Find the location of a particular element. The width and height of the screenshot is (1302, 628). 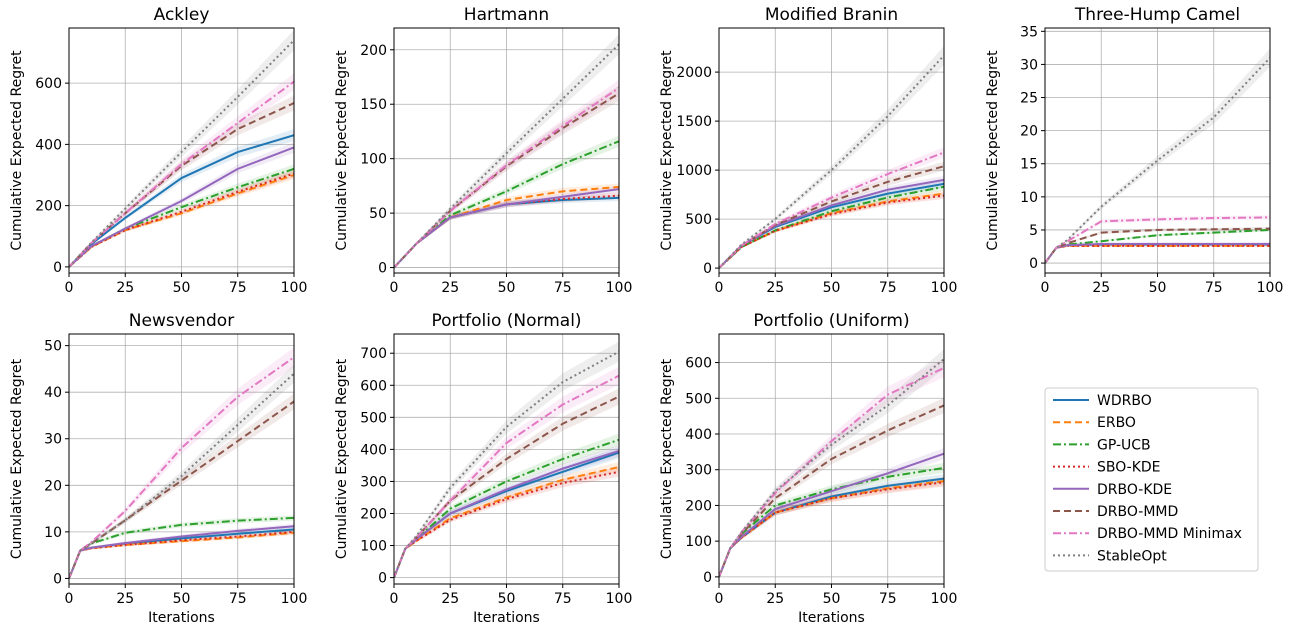

legend-label: SBO-KDE is located at coordinates (1129, 468).